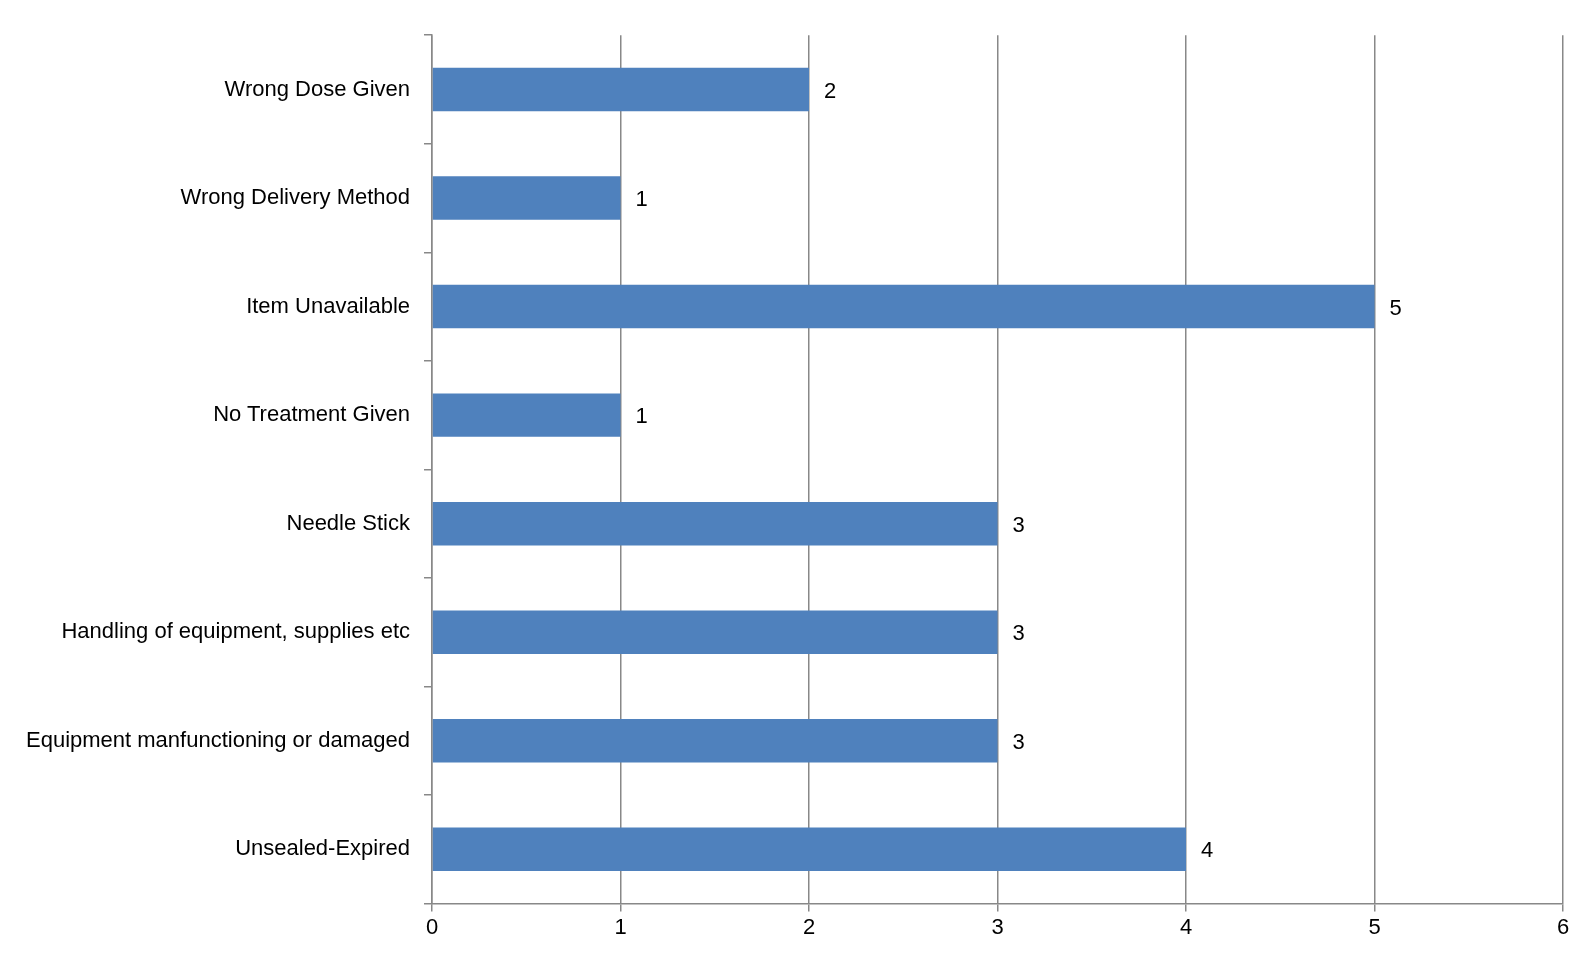  Describe the element at coordinates (349, 522) in the screenshot. I see `y-tick-label: Needle Stick` at that location.